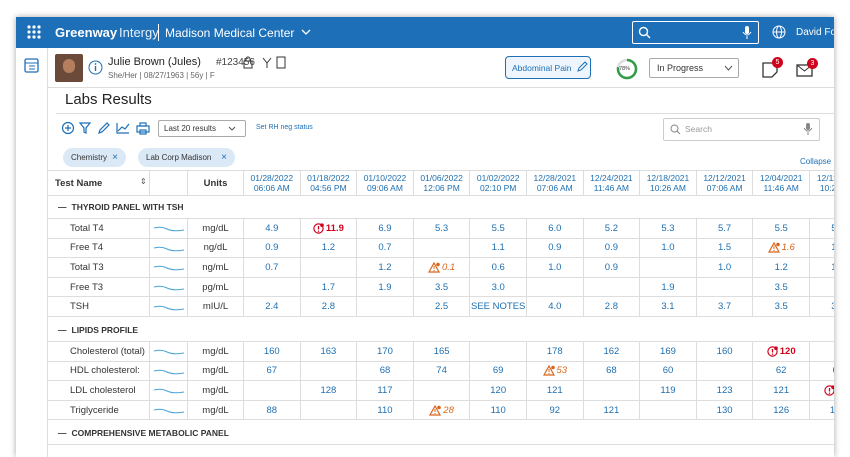  What do you see at coordinates (385, 229) in the screenshot?
I see `result-cell: 6.9` at bounding box center [385, 229].